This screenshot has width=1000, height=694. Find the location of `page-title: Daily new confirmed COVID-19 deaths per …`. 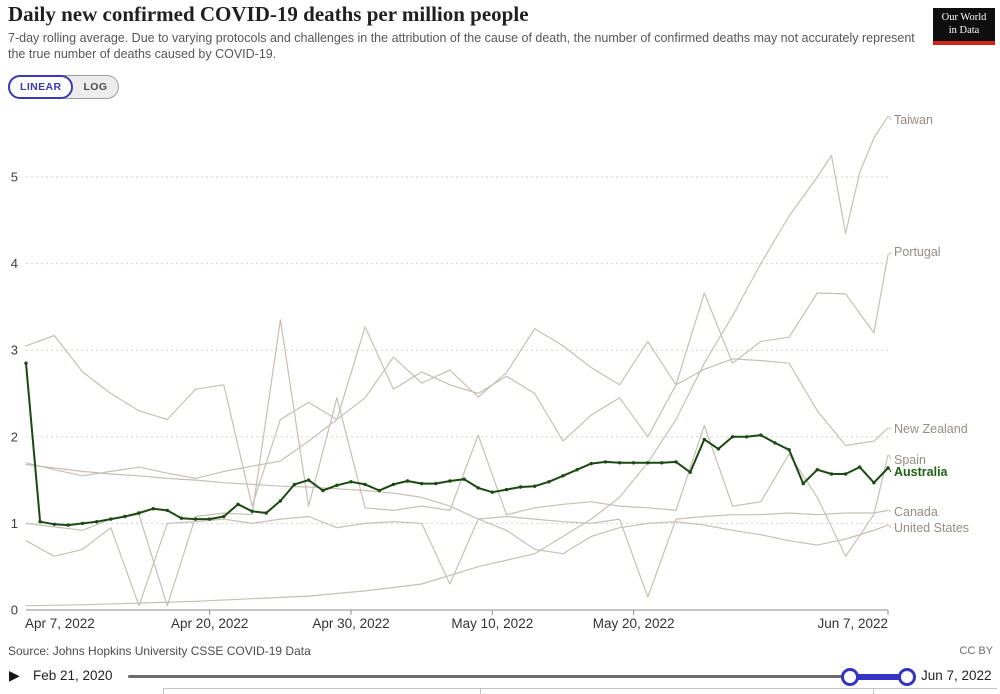

page-title: Daily new confirmed COVID-19 deaths per … is located at coordinates (268, 14).